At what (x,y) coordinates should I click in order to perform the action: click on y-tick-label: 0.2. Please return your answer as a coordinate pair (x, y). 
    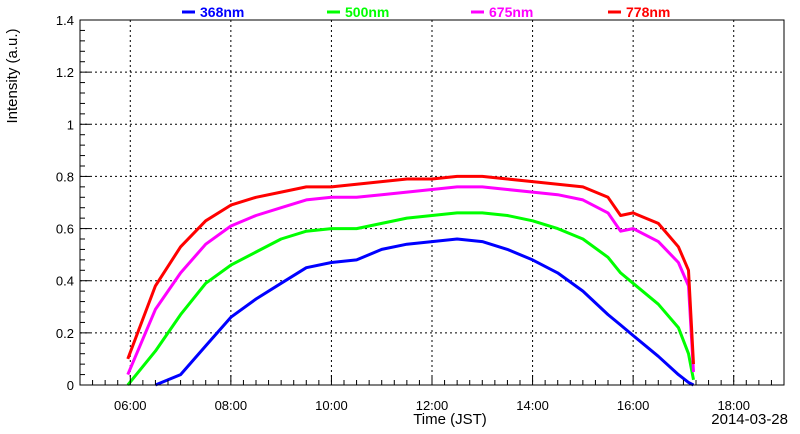
    Looking at the image, I should click on (65, 333).